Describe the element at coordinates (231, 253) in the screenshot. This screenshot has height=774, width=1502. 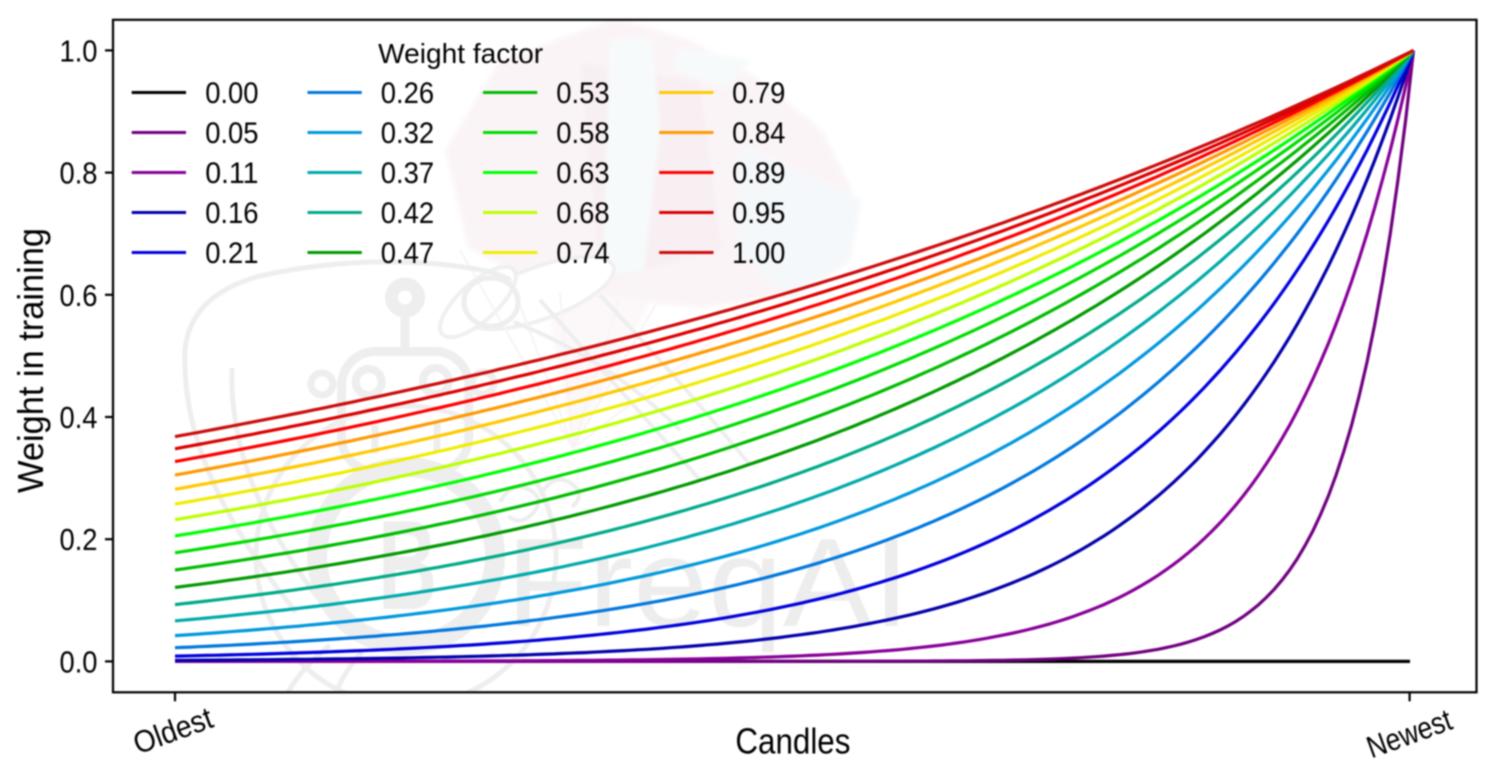
I see `svg-text: 0.21` at that location.